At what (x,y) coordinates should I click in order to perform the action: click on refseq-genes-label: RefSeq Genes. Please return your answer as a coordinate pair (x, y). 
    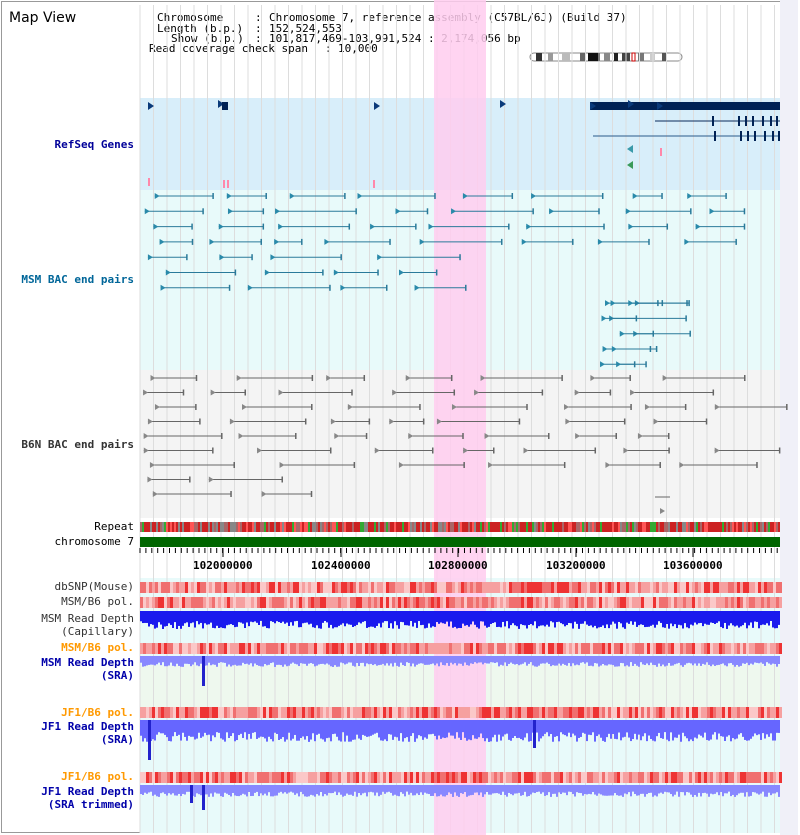
    Looking at the image, I should click on (94, 144).